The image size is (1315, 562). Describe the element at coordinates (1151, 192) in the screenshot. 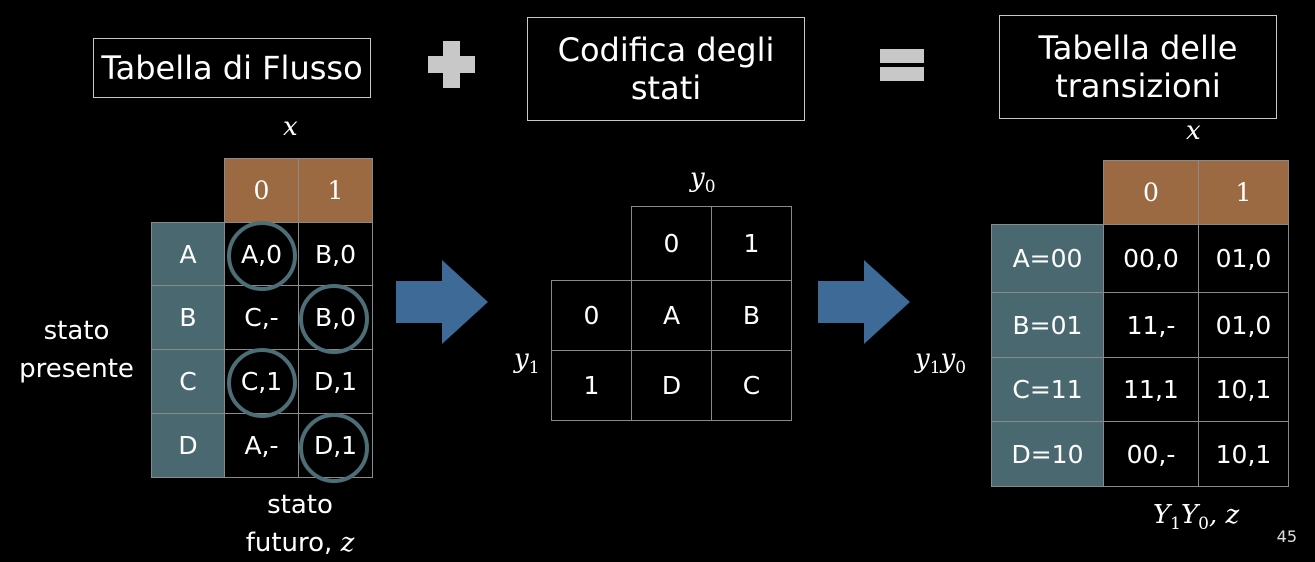

I see `transition-col-header: 0` at that location.